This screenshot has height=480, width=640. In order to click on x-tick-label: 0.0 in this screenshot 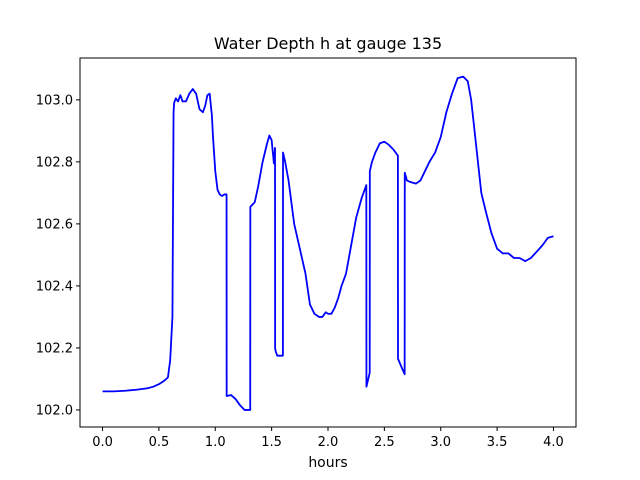, I will do `click(102, 442)`.